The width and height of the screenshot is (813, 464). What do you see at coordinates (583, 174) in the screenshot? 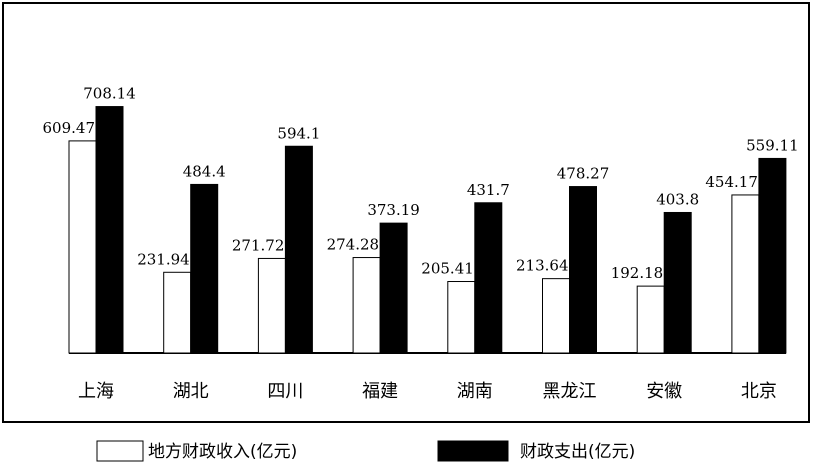
I see `data-label-expenditure: 478.27` at bounding box center [583, 174].